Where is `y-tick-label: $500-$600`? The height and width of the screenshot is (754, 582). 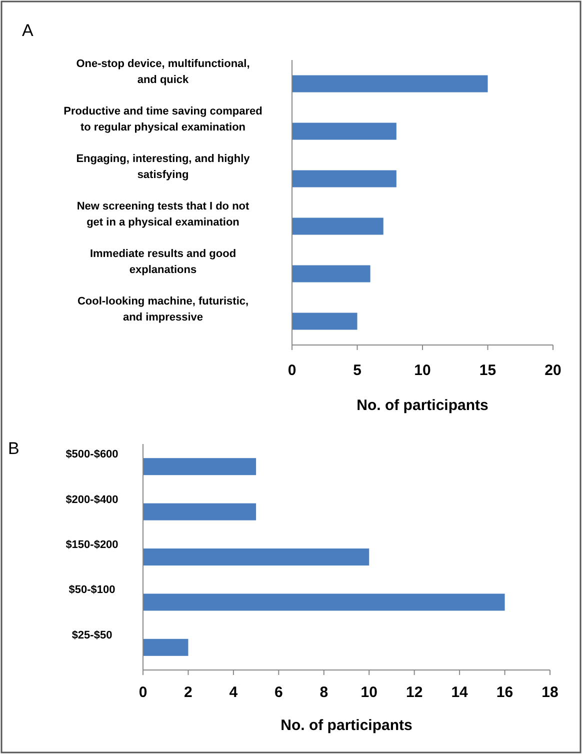
y-tick-label: $500-$600 is located at coordinates (92, 454).